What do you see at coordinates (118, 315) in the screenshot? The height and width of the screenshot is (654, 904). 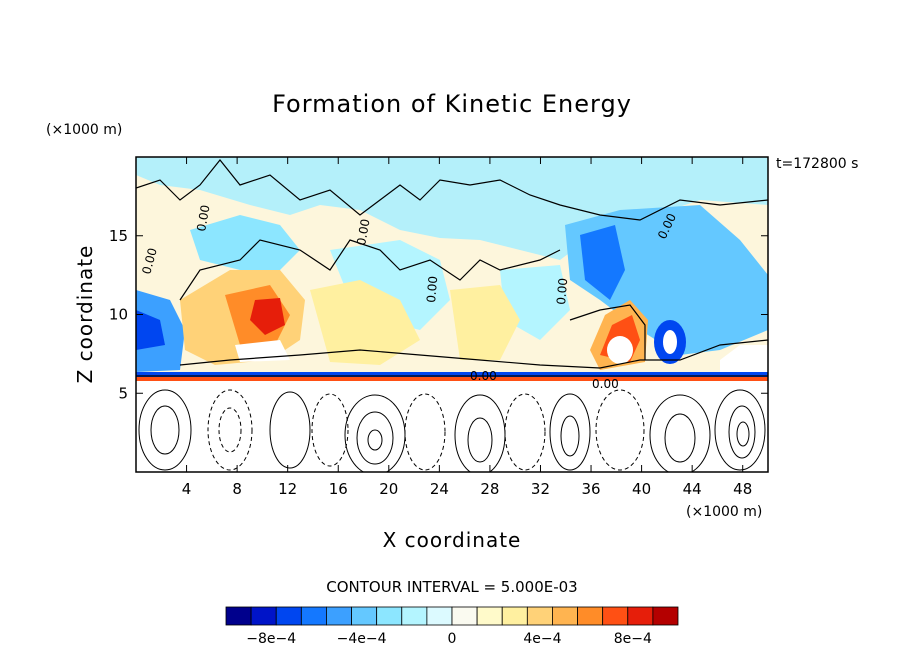 I see `y-tick-label: 10` at bounding box center [118, 315].